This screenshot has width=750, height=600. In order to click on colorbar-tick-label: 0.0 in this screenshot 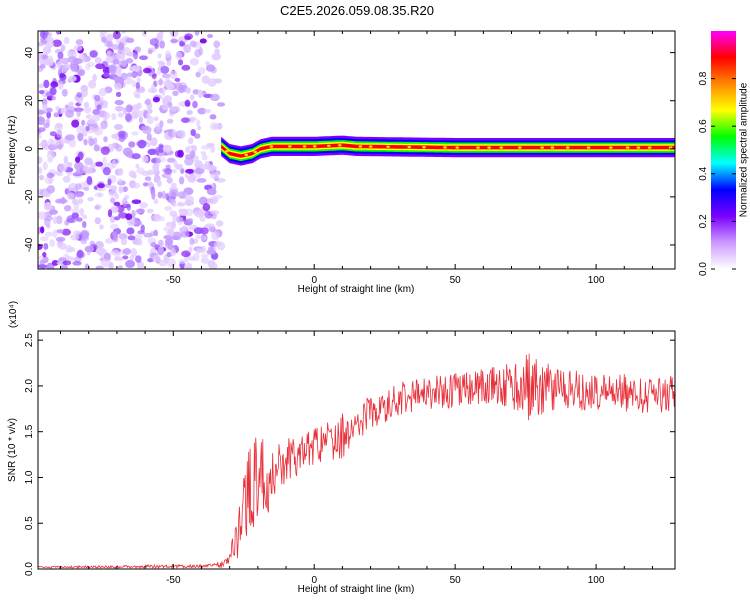, I will do `click(703, 269)`.